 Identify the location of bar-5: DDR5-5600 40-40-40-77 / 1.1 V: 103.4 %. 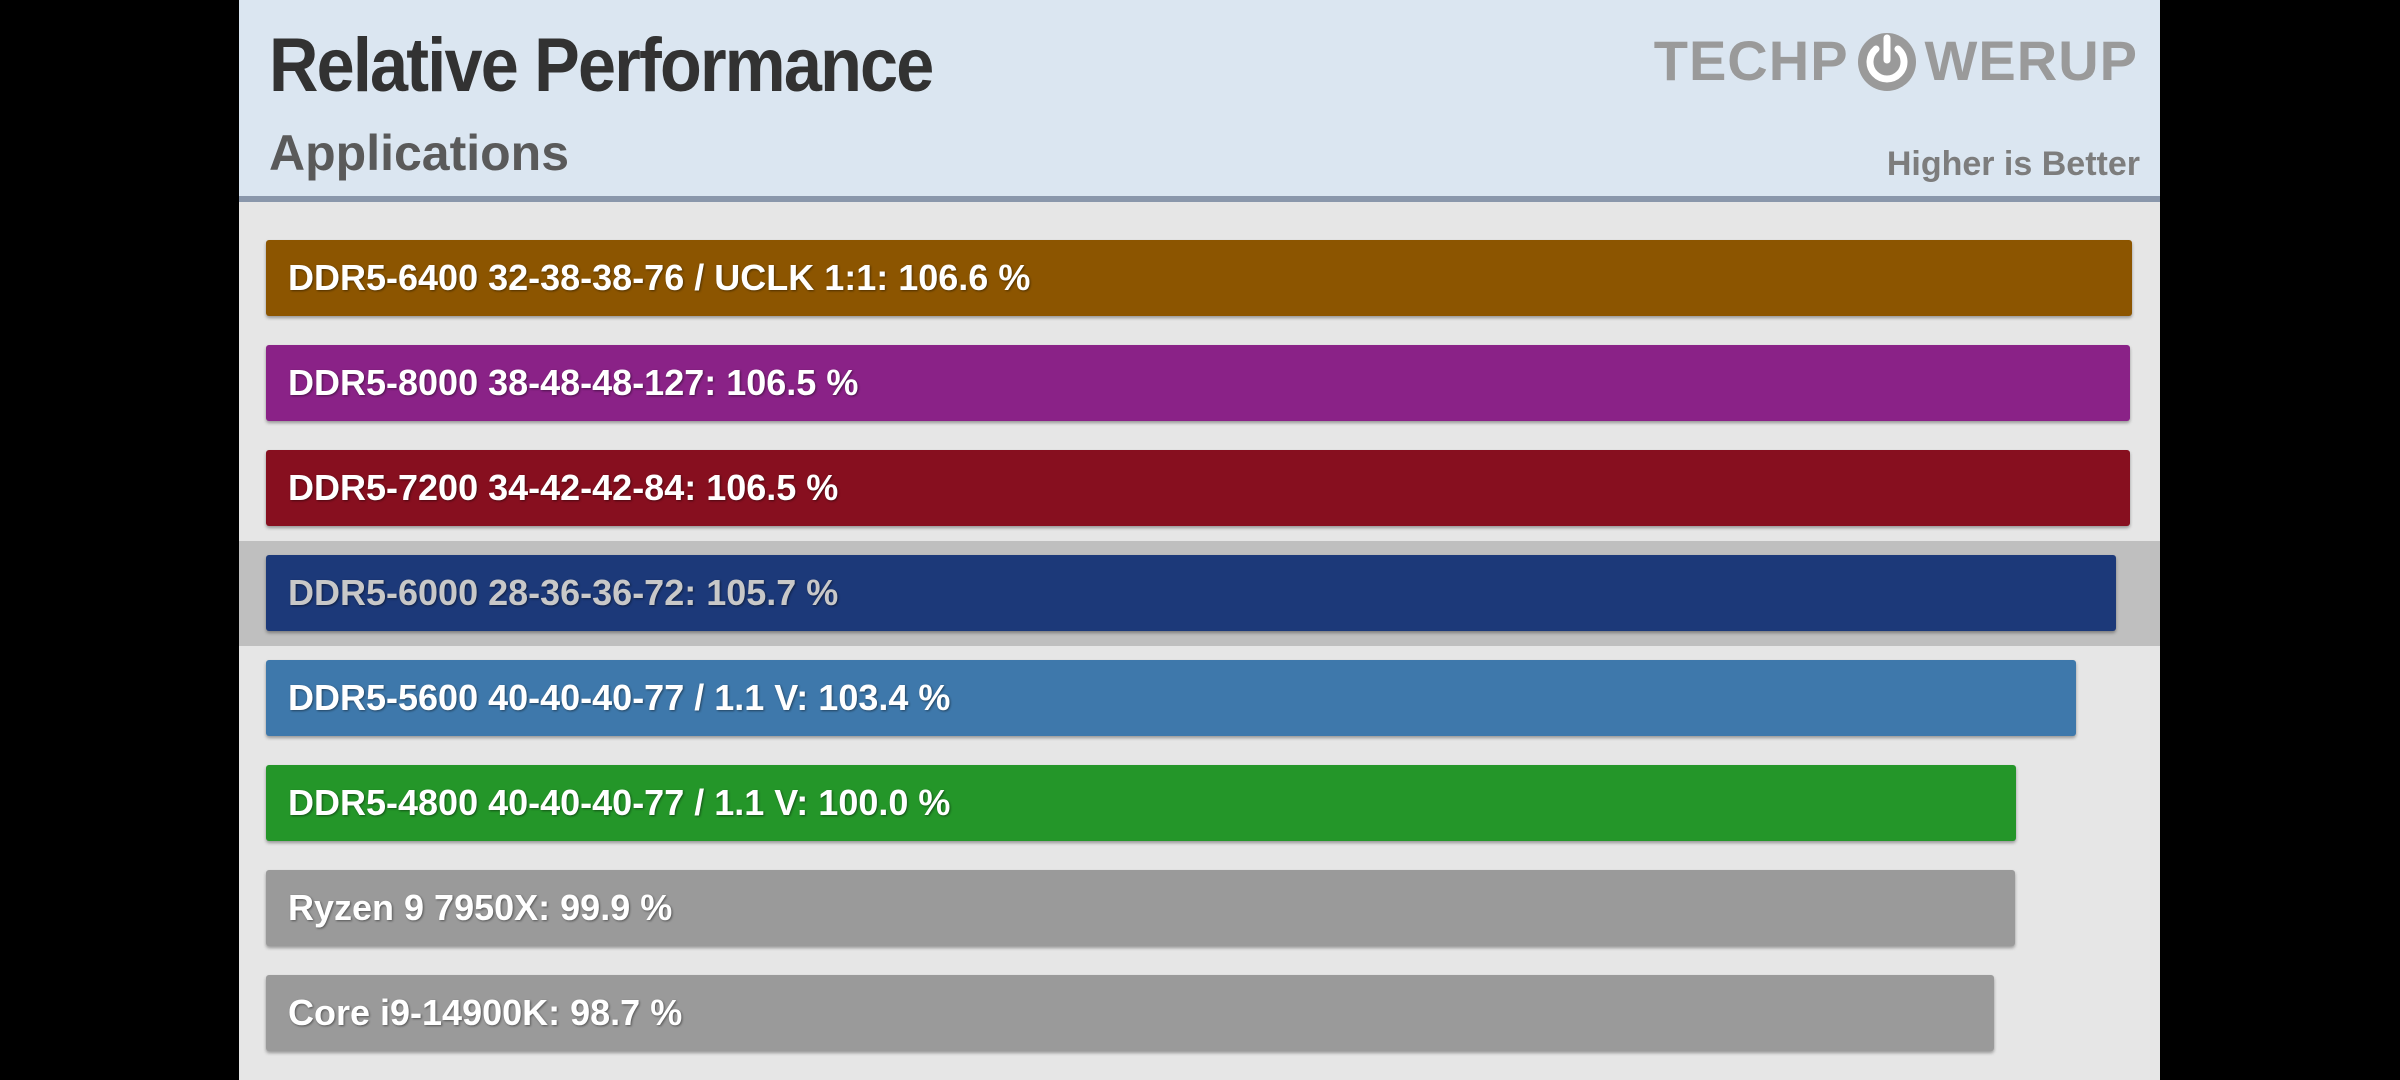
(1171, 698).